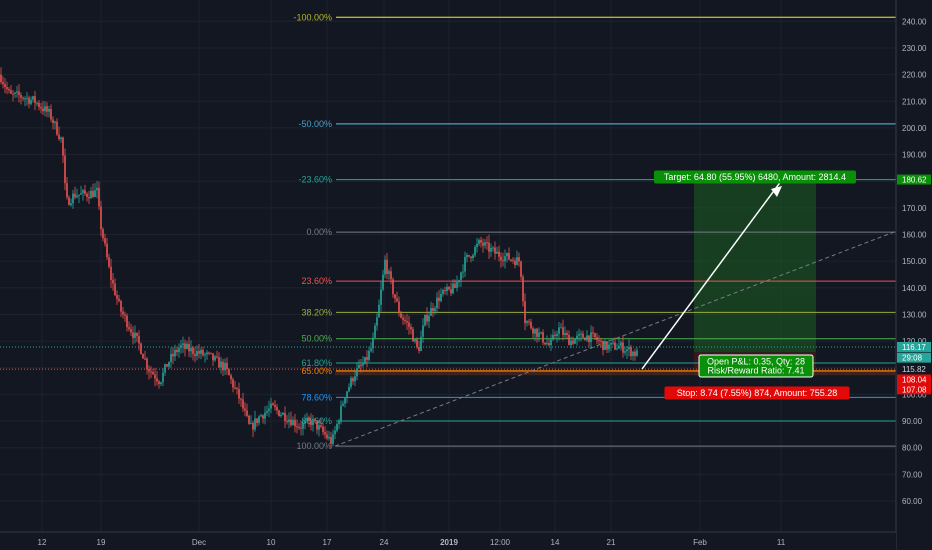  What do you see at coordinates (914, 357) in the screenshot?
I see `price-tag` at bounding box center [914, 357].